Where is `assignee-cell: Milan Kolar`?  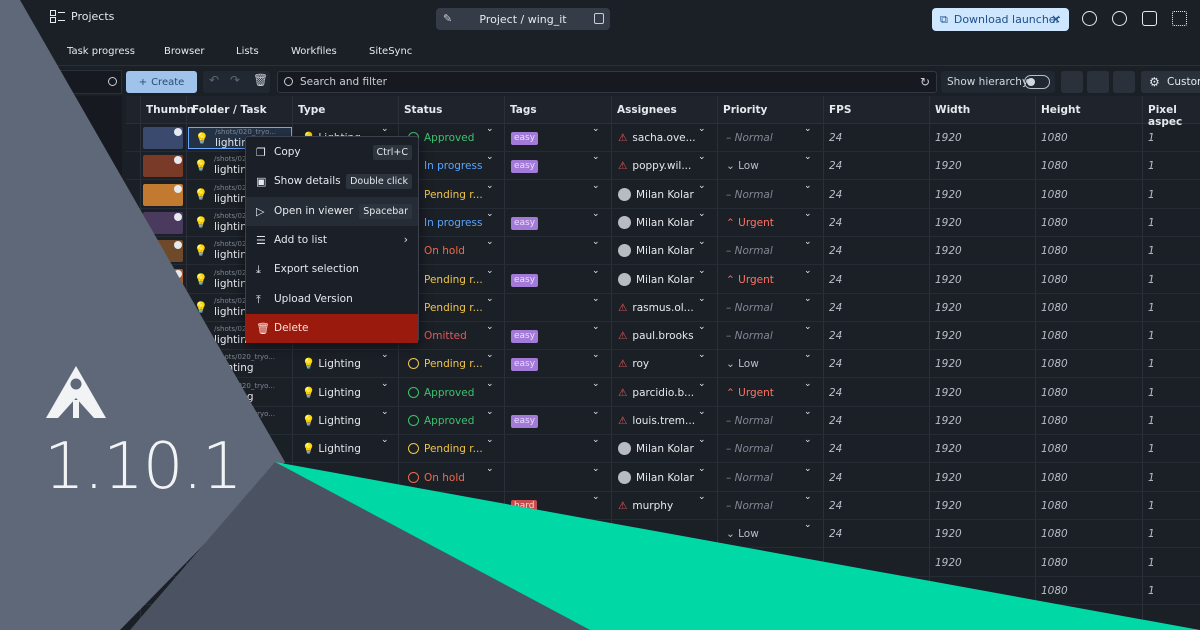
assignee-cell: Milan Kolar is located at coordinates (656, 195).